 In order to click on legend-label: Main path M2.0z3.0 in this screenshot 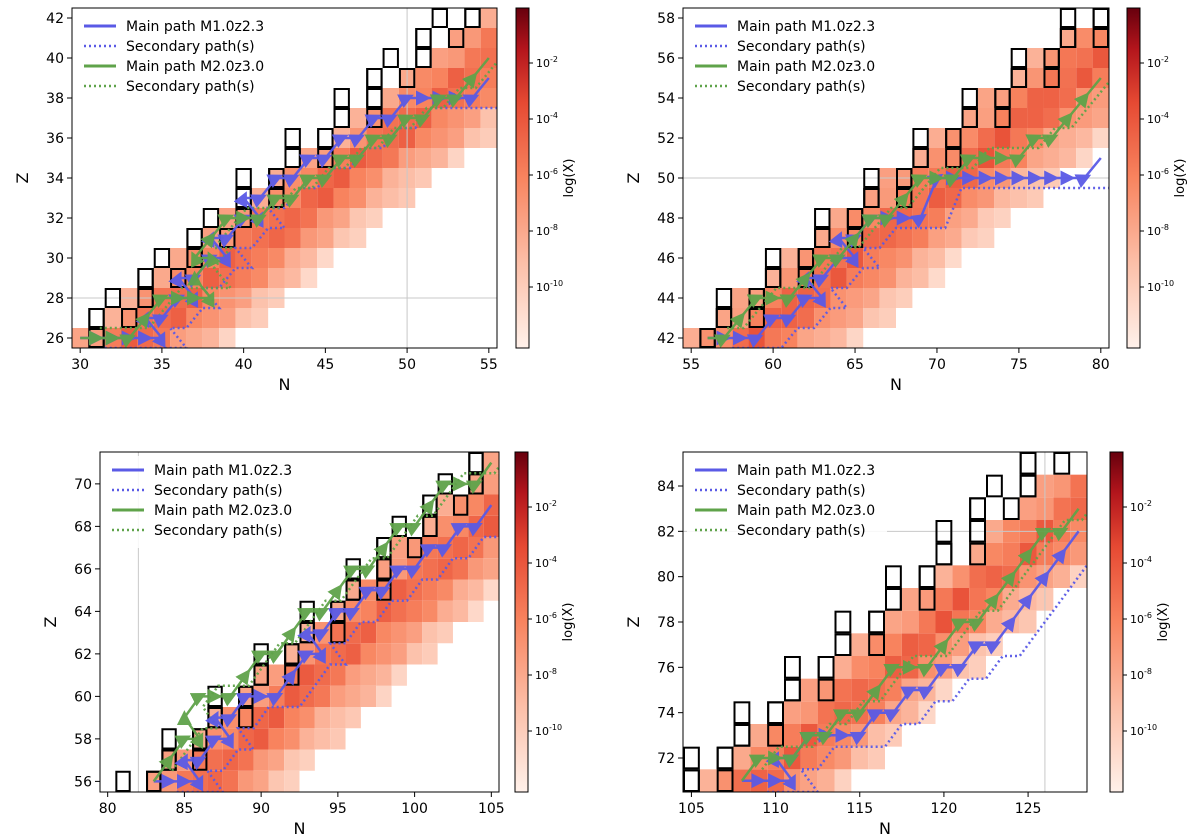, I will do `click(223, 511)`.